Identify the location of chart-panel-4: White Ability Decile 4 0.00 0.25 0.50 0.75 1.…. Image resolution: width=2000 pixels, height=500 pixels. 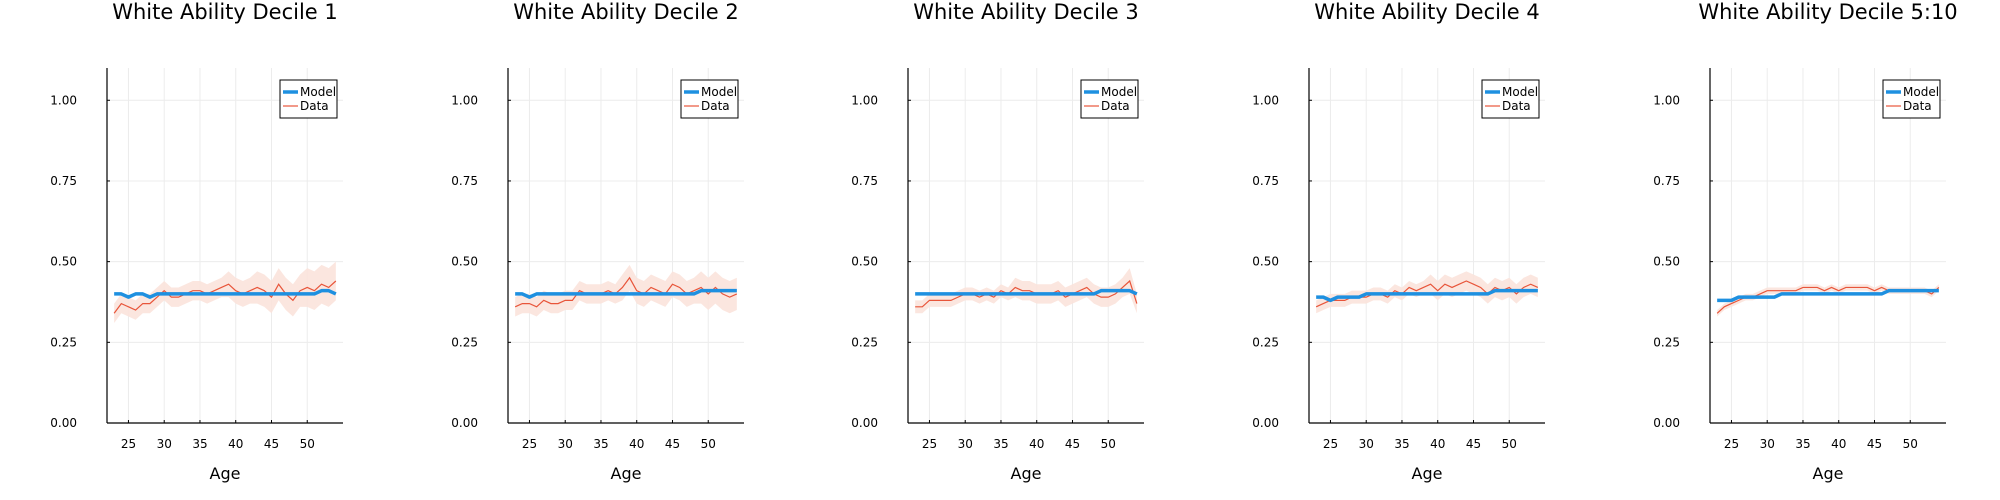
(1398, 241).